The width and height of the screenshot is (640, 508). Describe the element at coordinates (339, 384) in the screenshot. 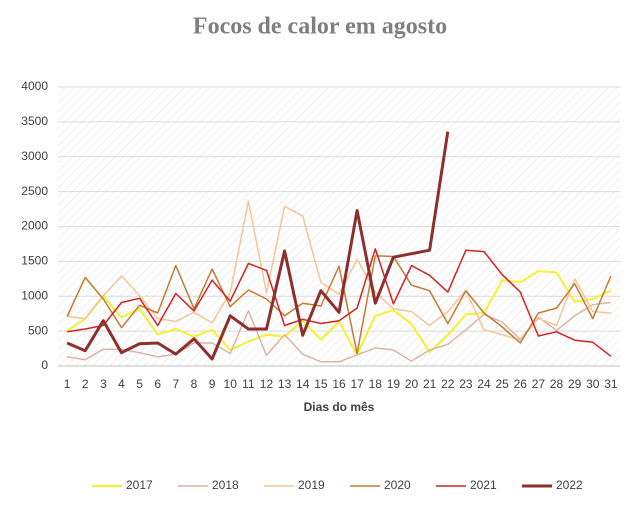

I see `x-tick-label: 16` at that location.